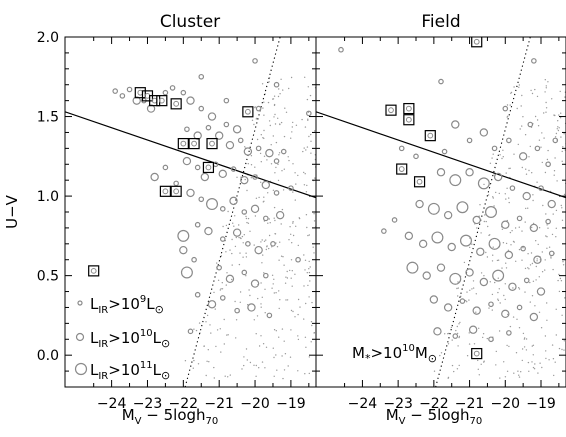 This screenshot has height=437, width=566. Describe the element at coordinates (170, 416) in the screenshot. I see `x-axis-label-cluster: MV − 5logh70` at that location.